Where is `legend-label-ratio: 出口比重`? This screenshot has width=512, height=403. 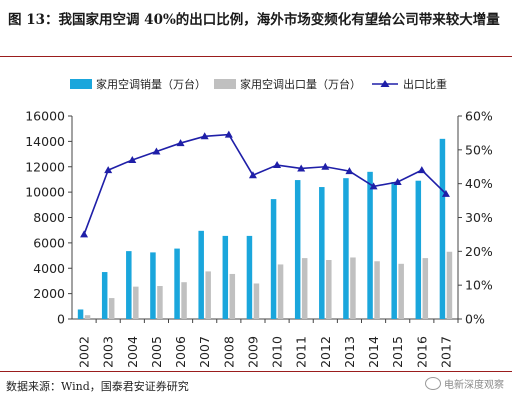
legend-label-ratio: 出口比重 is located at coordinates (425, 84).